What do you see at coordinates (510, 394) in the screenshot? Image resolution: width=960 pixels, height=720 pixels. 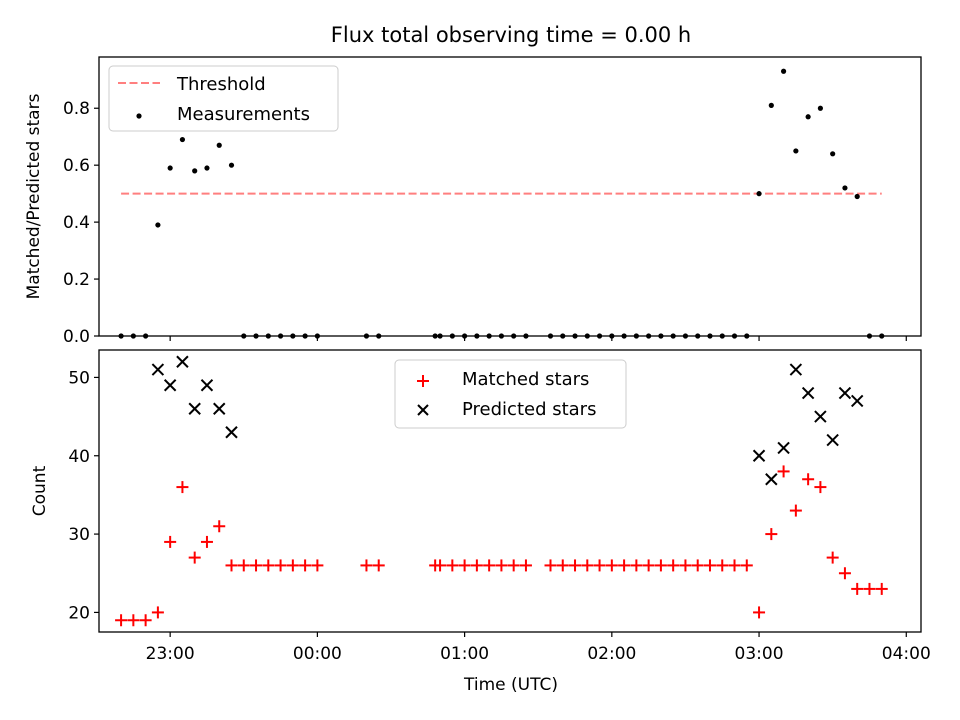 I see `bottom-legend-box` at bounding box center [510, 394].